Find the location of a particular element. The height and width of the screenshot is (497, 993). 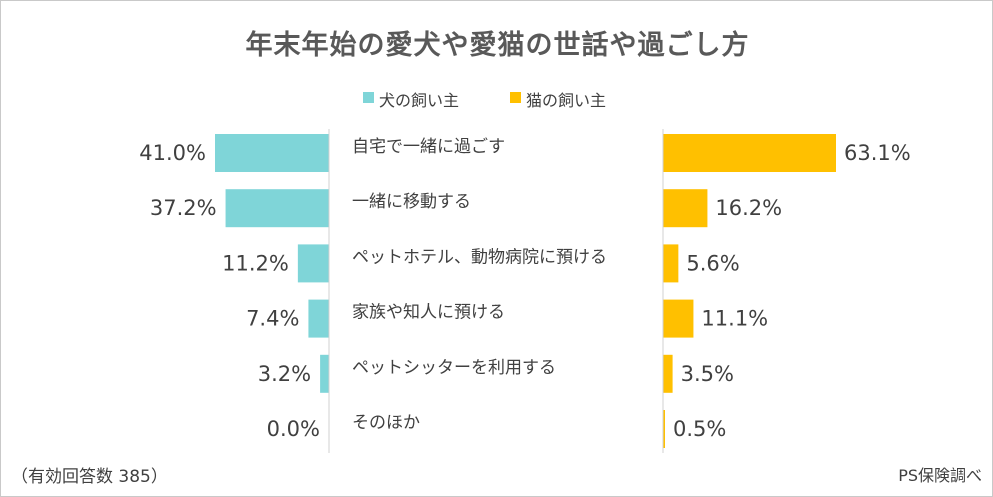

legend: 犬の飼い主 猫の飼い主 is located at coordinates (496, 97).